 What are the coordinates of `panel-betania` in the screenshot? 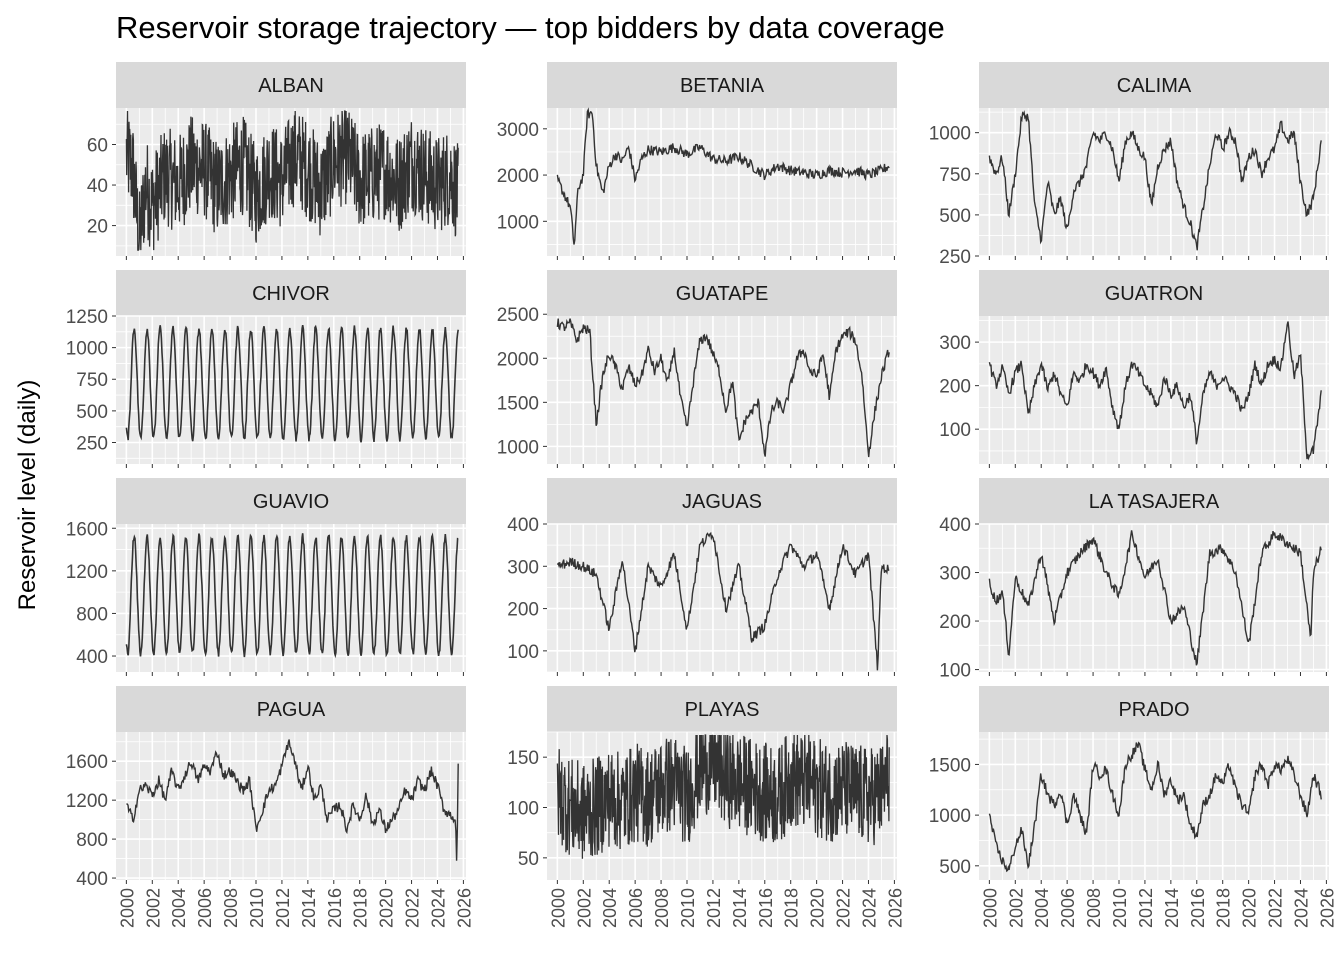 It's located at (722, 182).